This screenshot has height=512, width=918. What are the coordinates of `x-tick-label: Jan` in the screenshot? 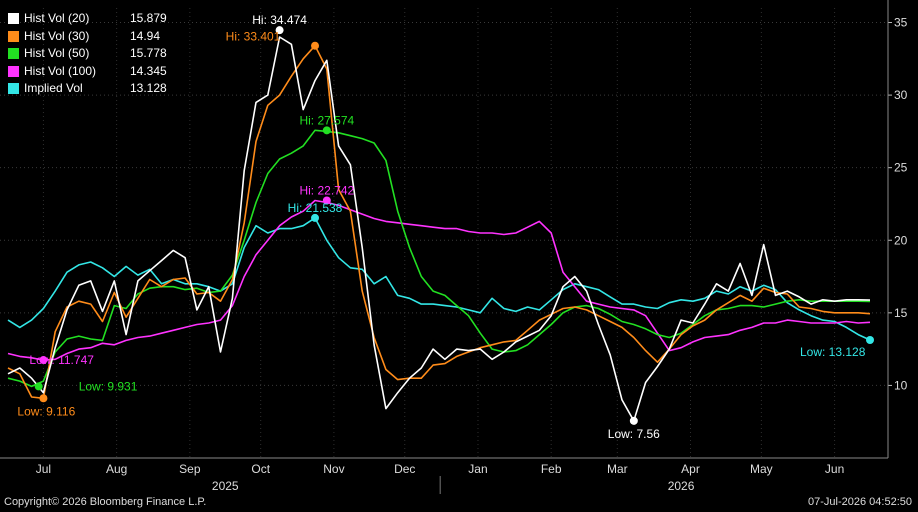 It's located at (477, 469).